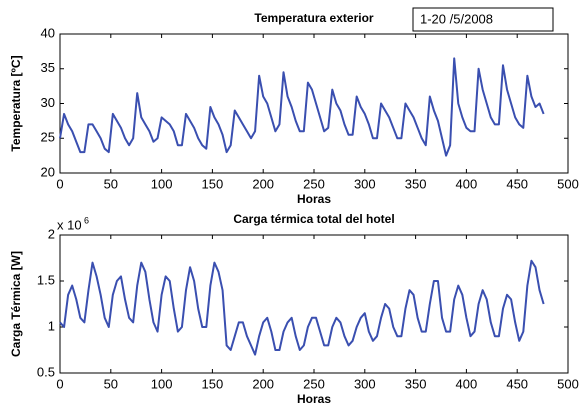 The height and width of the screenshot is (409, 584). Describe the element at coordinates (456, 18) in the screenshot. I see `annotation: 1-20 /5/2008` at that location.